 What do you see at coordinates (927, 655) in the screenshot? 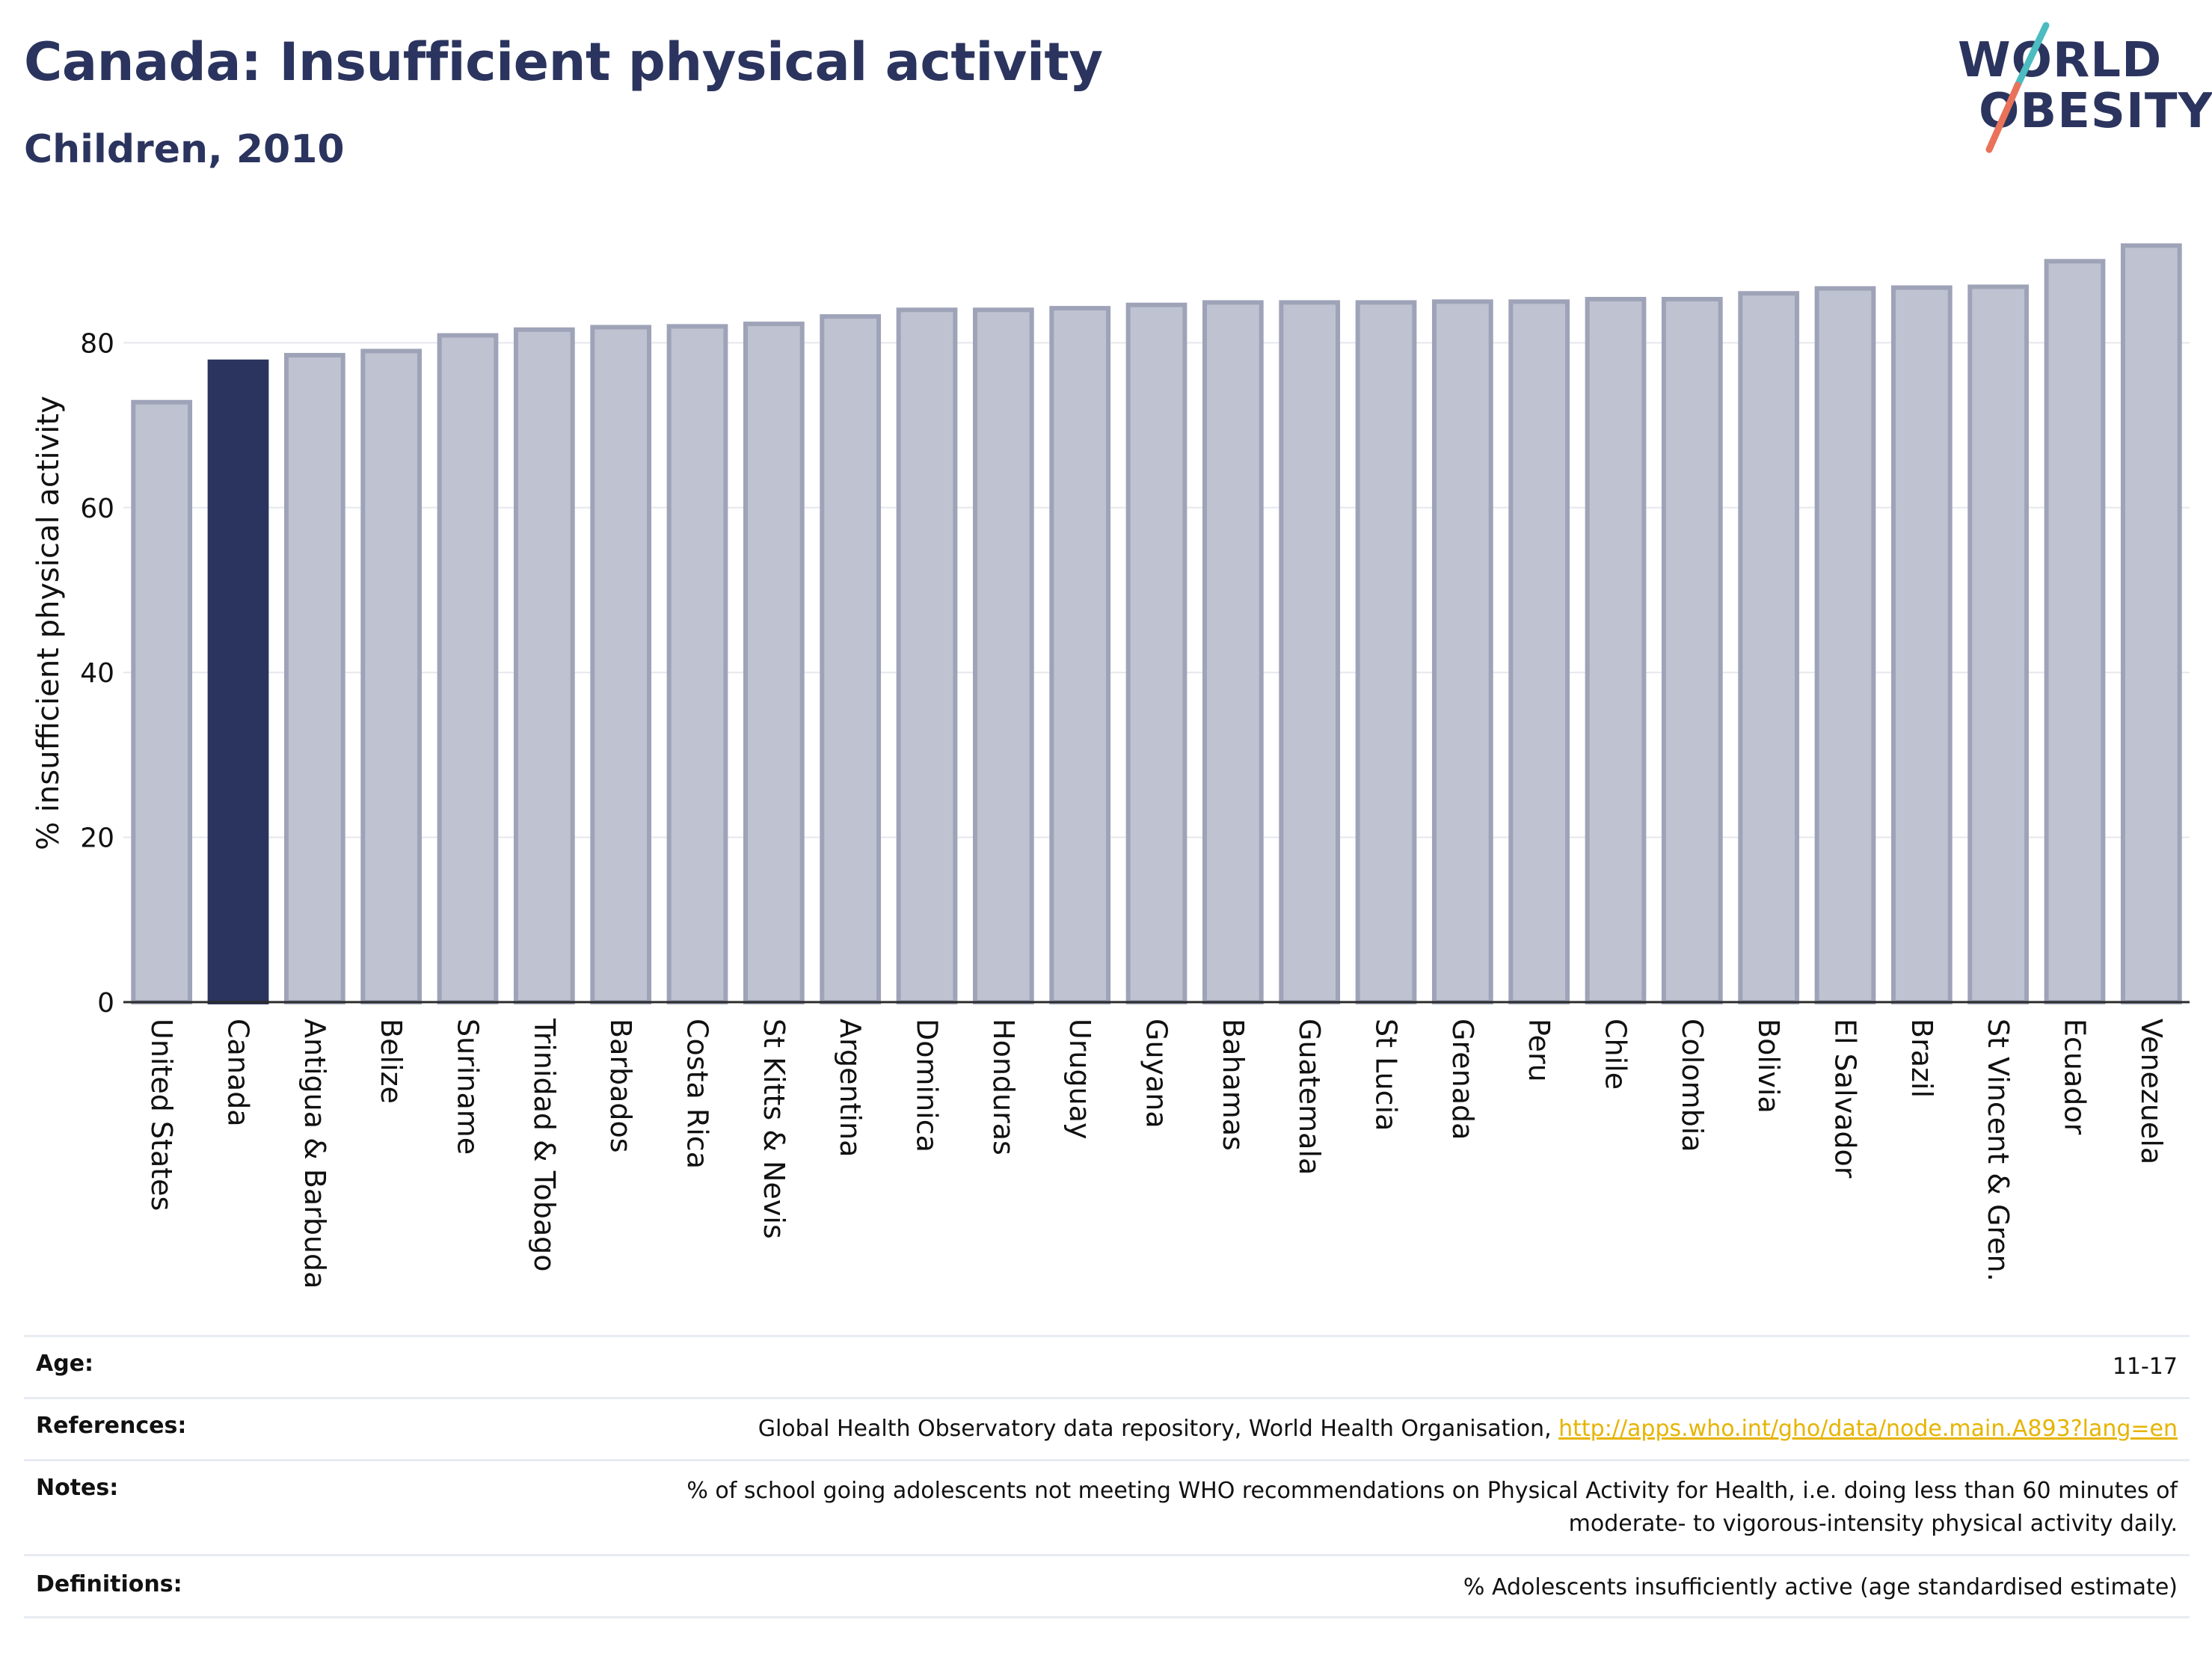
I see `bar-dominica` at bounding box center [927, 655].